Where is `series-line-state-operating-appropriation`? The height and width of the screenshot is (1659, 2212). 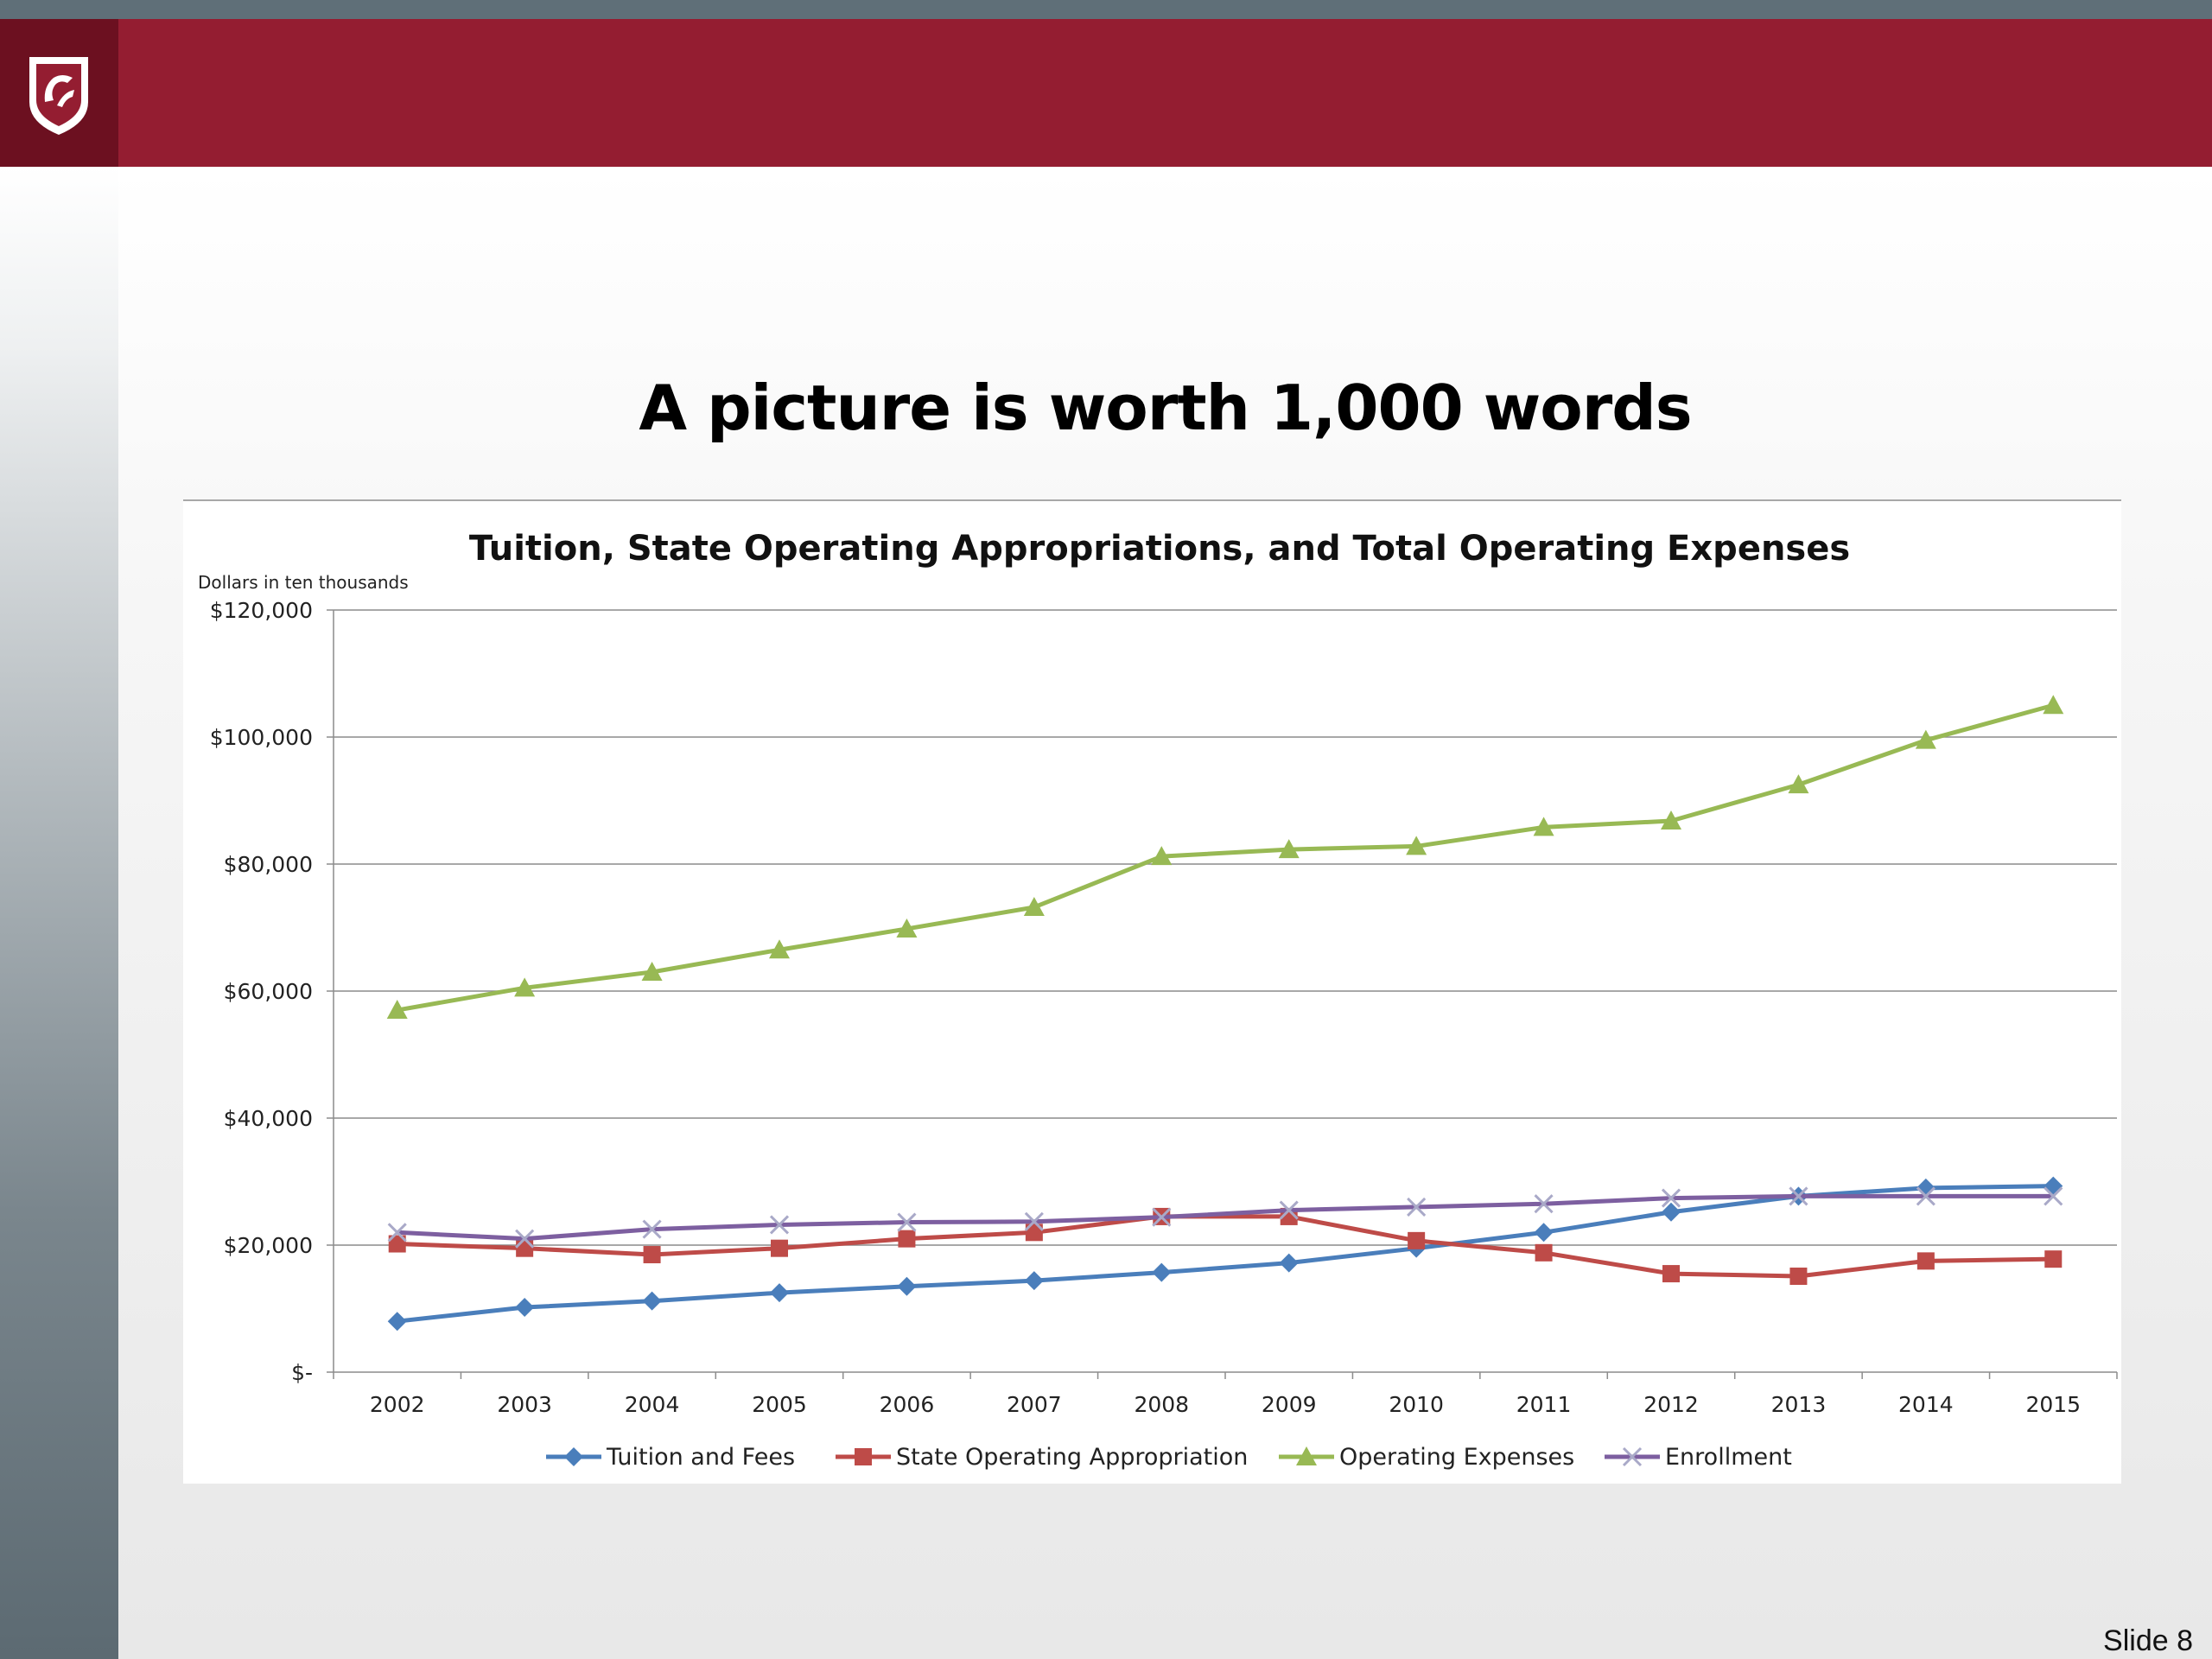 series-line-state-operating-appropriation is located at coordinates (1225, 1246).